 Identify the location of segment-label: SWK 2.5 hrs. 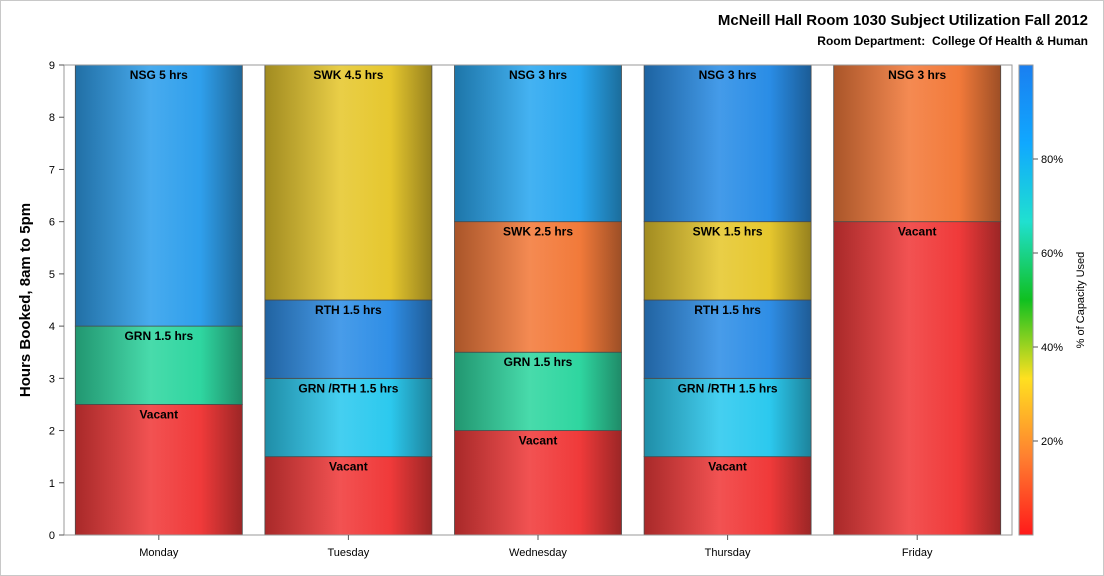
(538, 232).